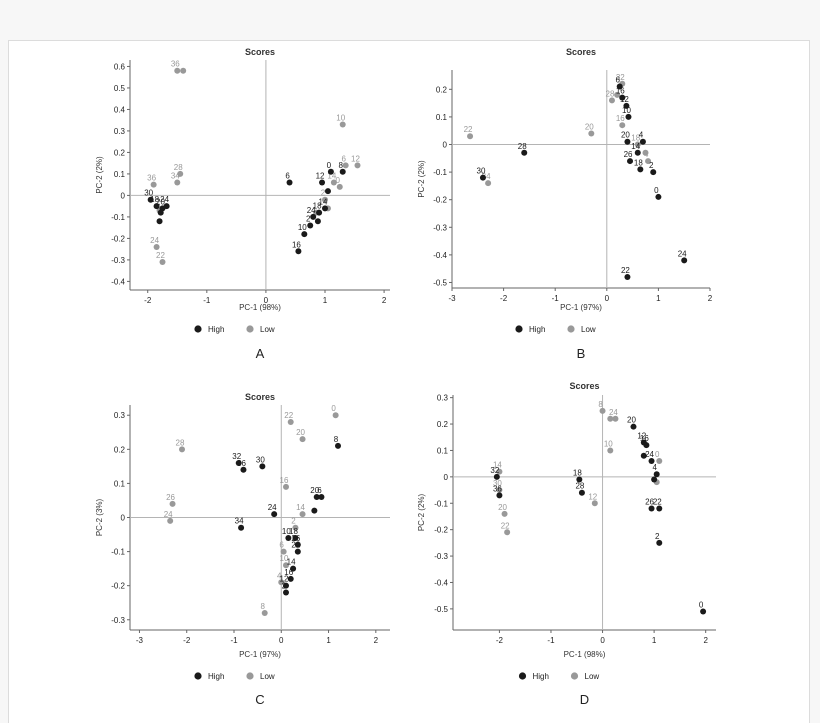 This screenshot has height=723, width=820. I want to click on x-tick-label: 0, so click(602, 640).